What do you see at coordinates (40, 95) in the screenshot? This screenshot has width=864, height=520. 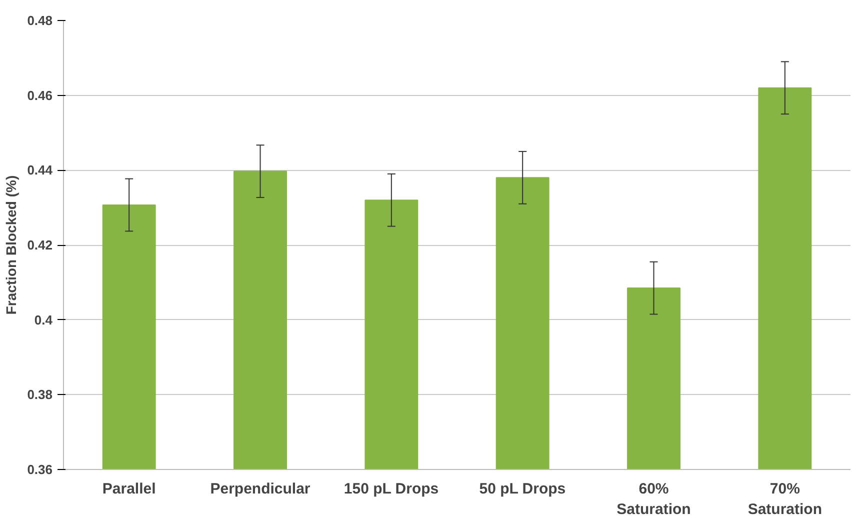 I see `y-tick-label: 0.46` at bounding box center [40, 95].